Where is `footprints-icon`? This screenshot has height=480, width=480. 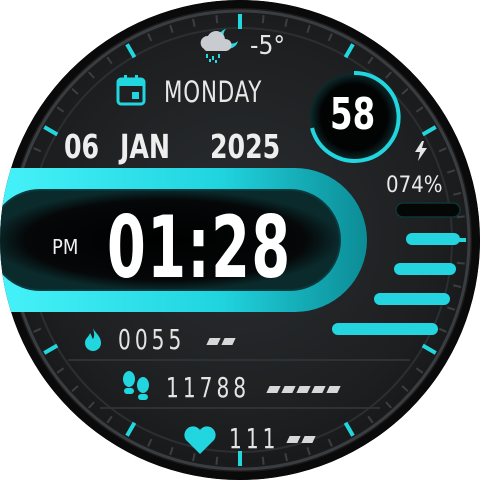 footprints-icon is located at coordinates (136, 385).